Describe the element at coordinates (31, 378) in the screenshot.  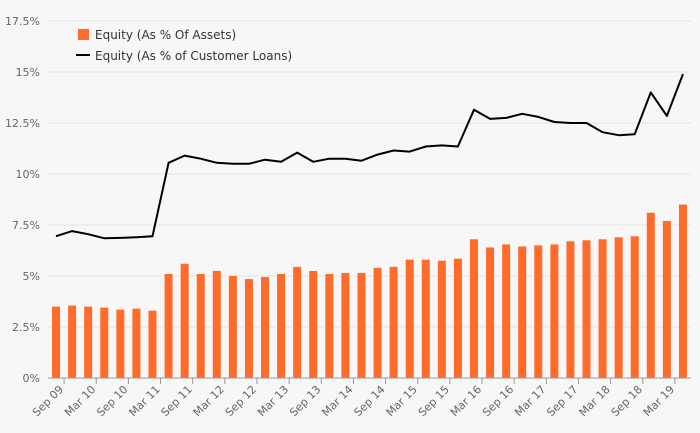
I see `y-tick-label: 0%` at that location.